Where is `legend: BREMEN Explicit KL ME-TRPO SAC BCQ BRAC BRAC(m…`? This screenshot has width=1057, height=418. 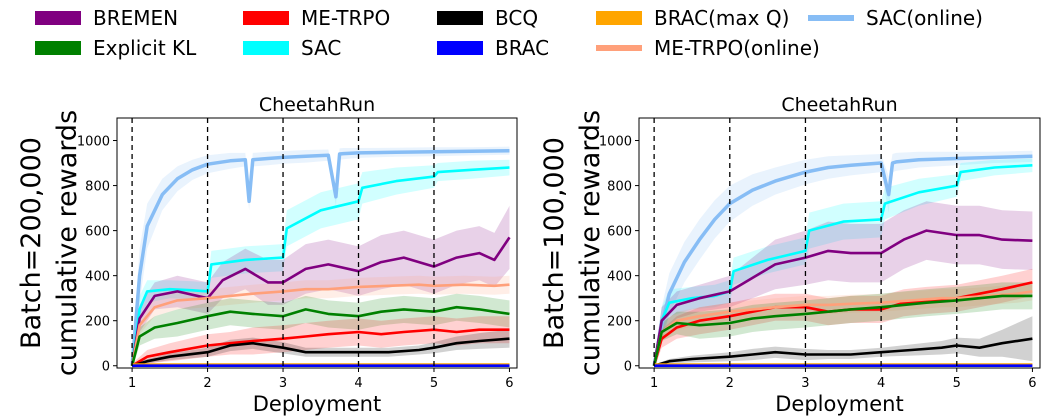
legend: BREMEN Explicit KL ME-TRPO SAC BCQ BRAC BRAC(m… is located at coordinates (509, 33).